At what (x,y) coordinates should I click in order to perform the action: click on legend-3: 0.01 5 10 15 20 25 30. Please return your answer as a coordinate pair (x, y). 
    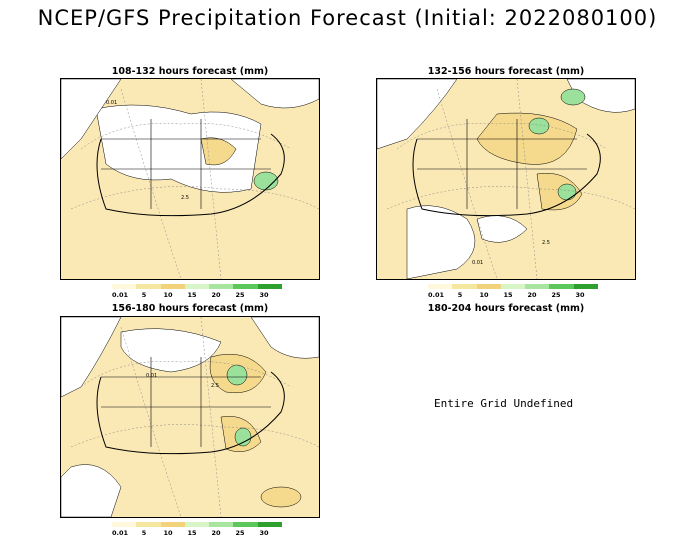
    Looking at the image, I should click on (197, 531).